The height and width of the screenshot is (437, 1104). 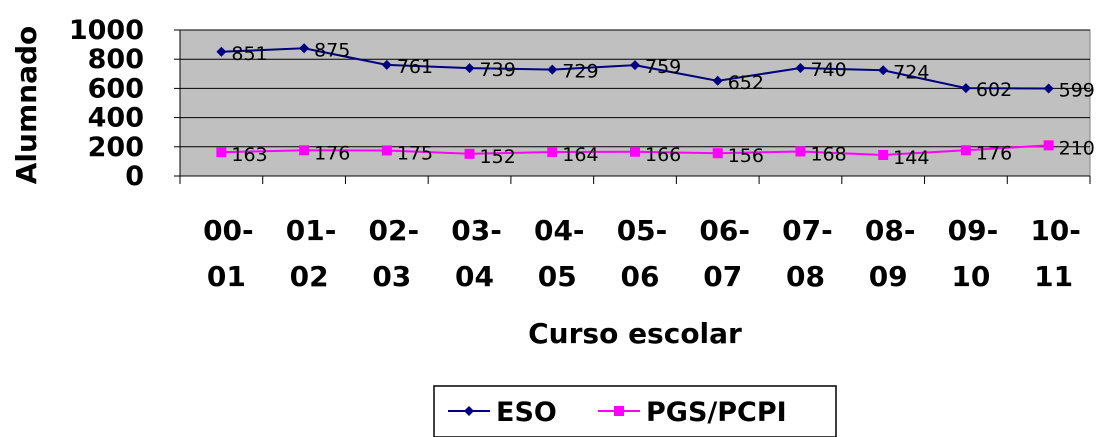 What do you see at coordinates (559, 230) in the screenshot?
I see `x-tick-label: 04-` at bounding box center [559, 230].